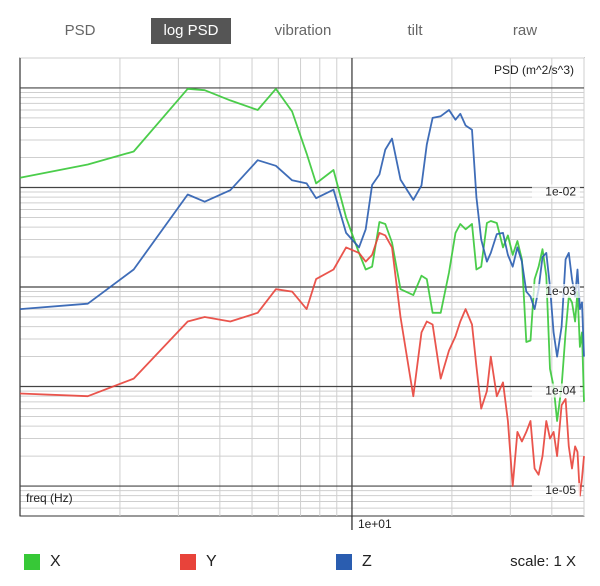  What do you see at coordinates (525, 30) in the screenshot?
I see `tab-raw: raw` at bounding box center [525, 30].